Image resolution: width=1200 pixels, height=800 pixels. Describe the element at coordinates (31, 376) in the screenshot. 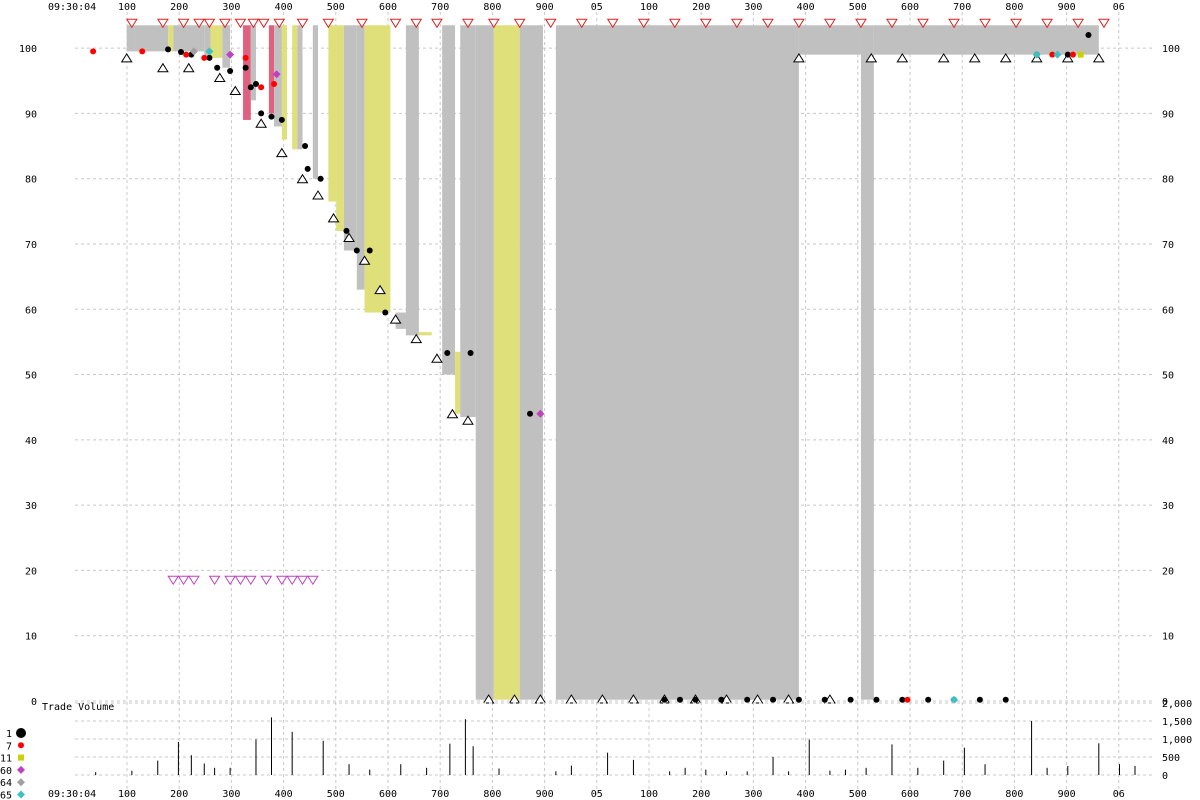

I see `y-tick-label-left: 50` at that location.